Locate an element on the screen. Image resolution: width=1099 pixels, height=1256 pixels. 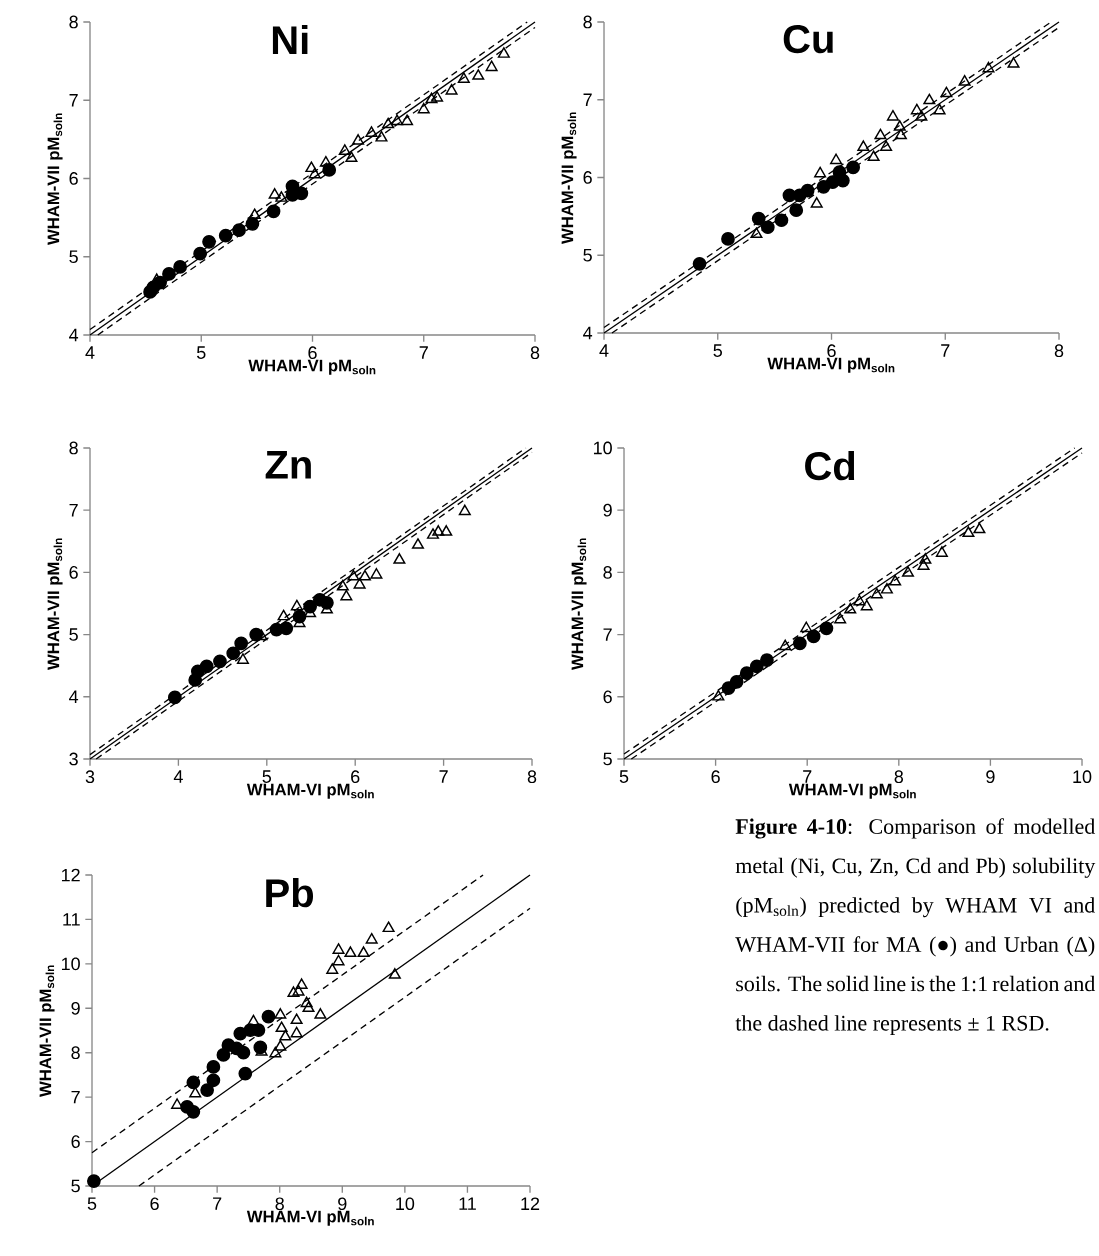
chart-title: Cd is located at coordinates (830, 465).